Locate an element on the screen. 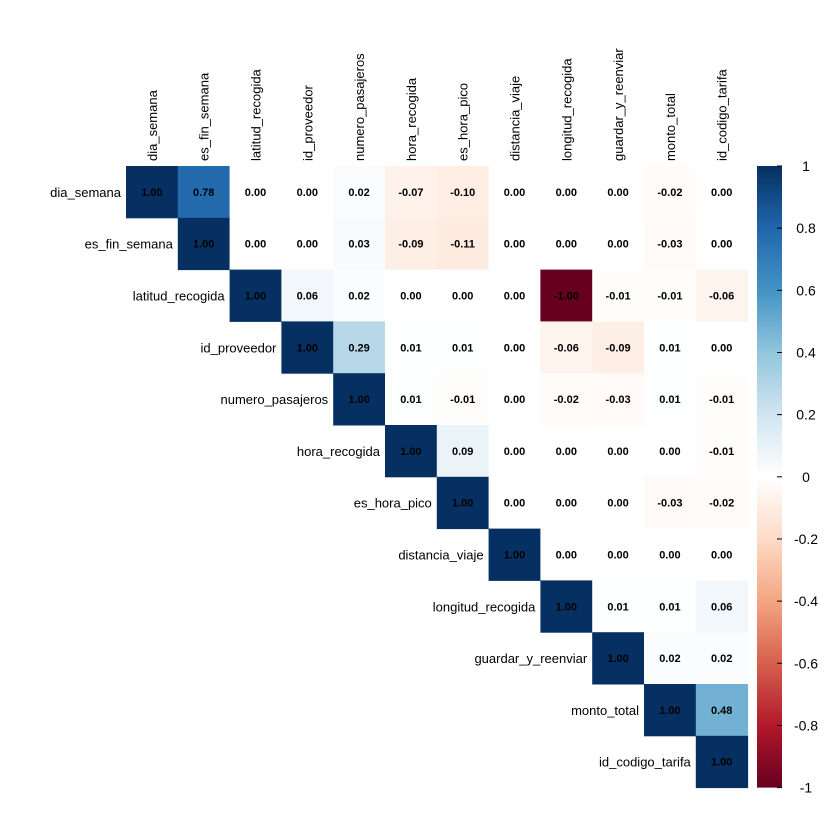  row-label: es_fin_semana is located at coordinates (129, 244).